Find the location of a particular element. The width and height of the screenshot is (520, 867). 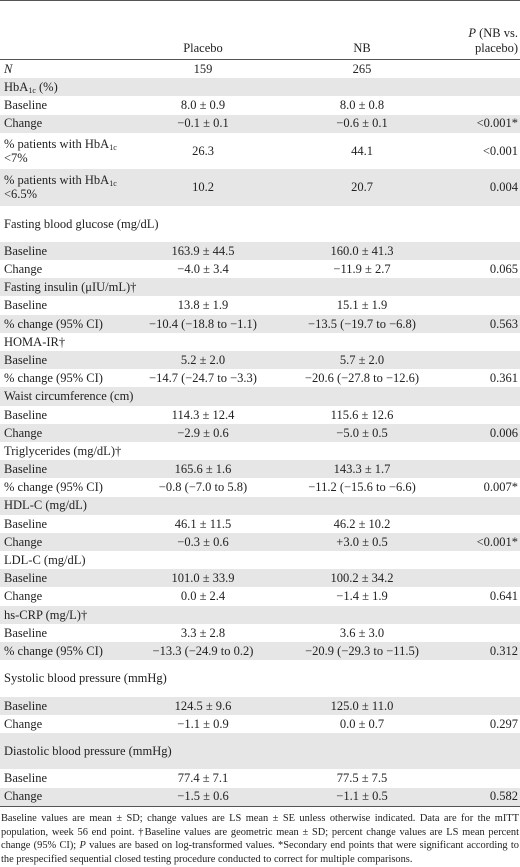

placebo-cell: 165.6 ± 1.6 is located at coordinates (203, 469).